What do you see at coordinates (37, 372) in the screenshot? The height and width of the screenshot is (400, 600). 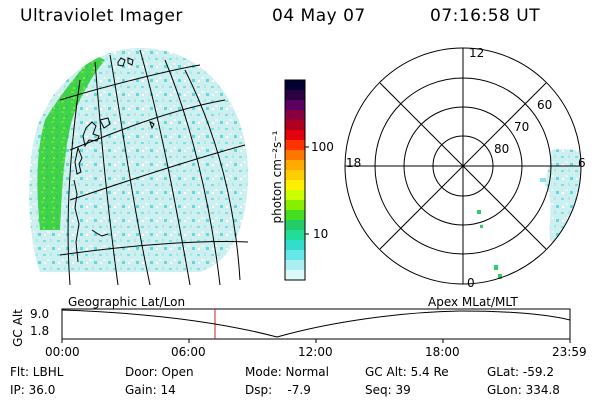 I see `info-flt: Flt: LBHL` at bounding box center [37, 372].